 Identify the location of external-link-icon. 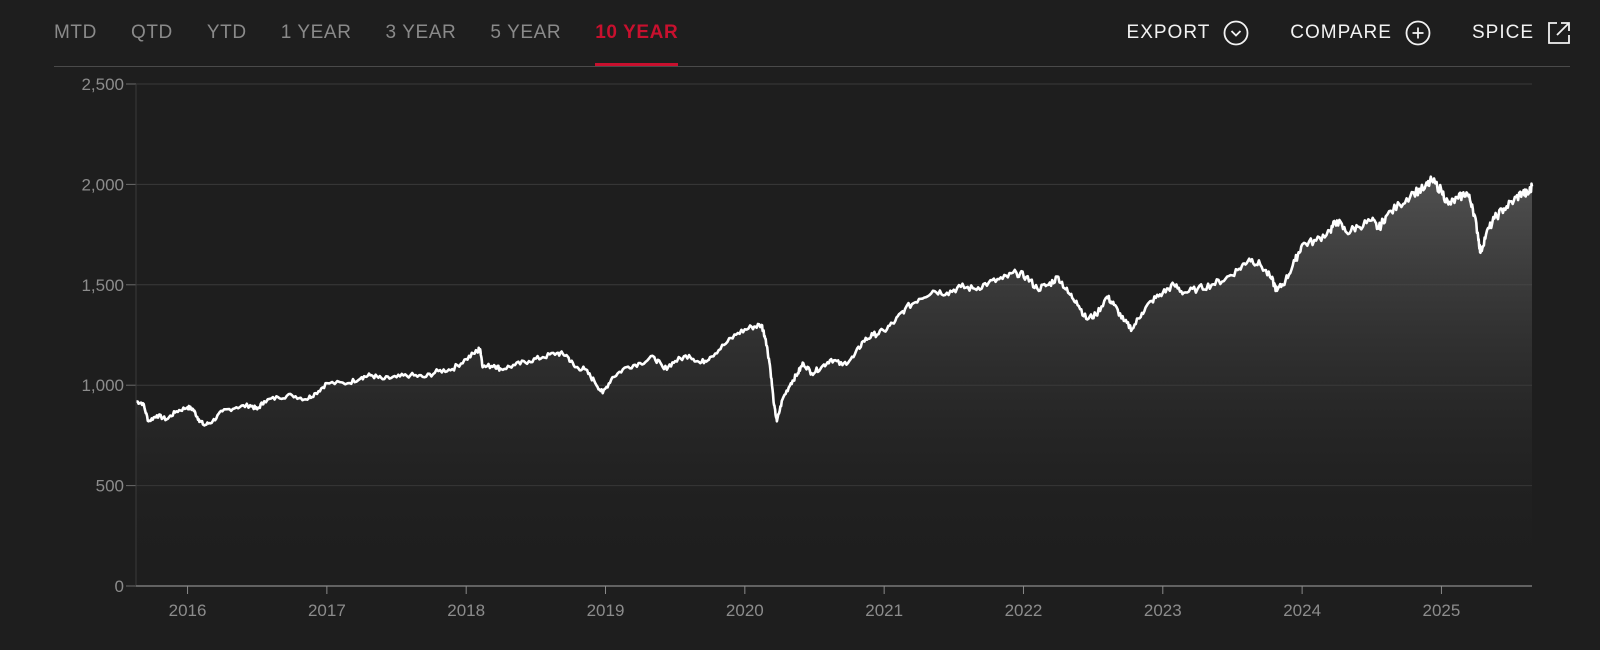
(1559, 33).